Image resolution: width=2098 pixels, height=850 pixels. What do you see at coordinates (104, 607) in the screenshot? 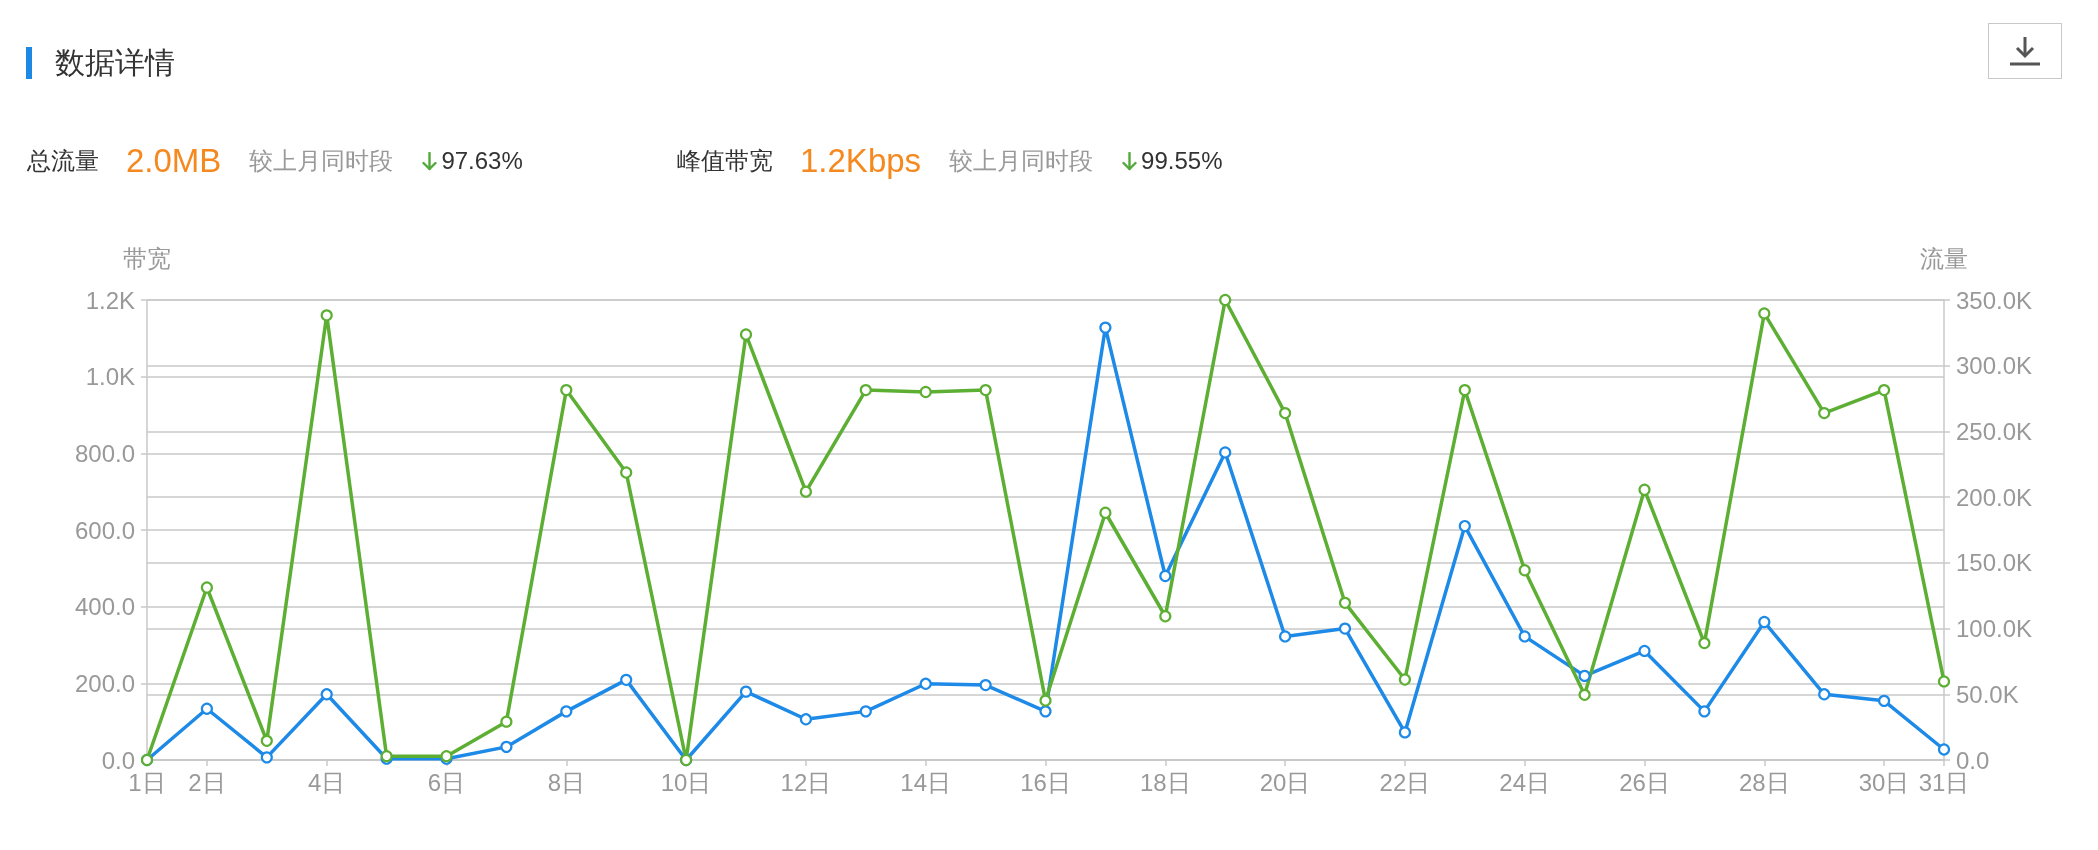
I see `y-tick-label: 400.0` at bounding box center [104, 607].